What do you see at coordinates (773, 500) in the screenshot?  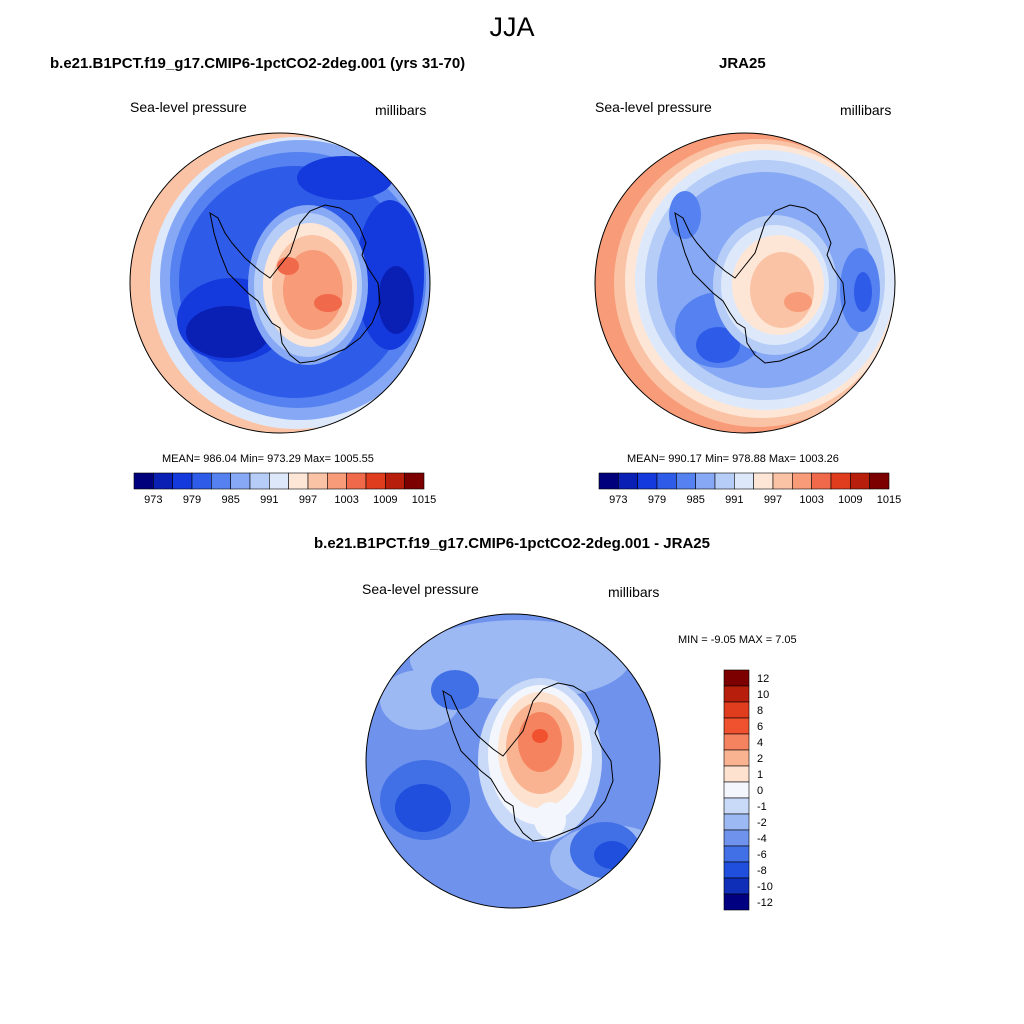 I see `colorbar2-tick-label: 997` at bounding box center [773, 500].